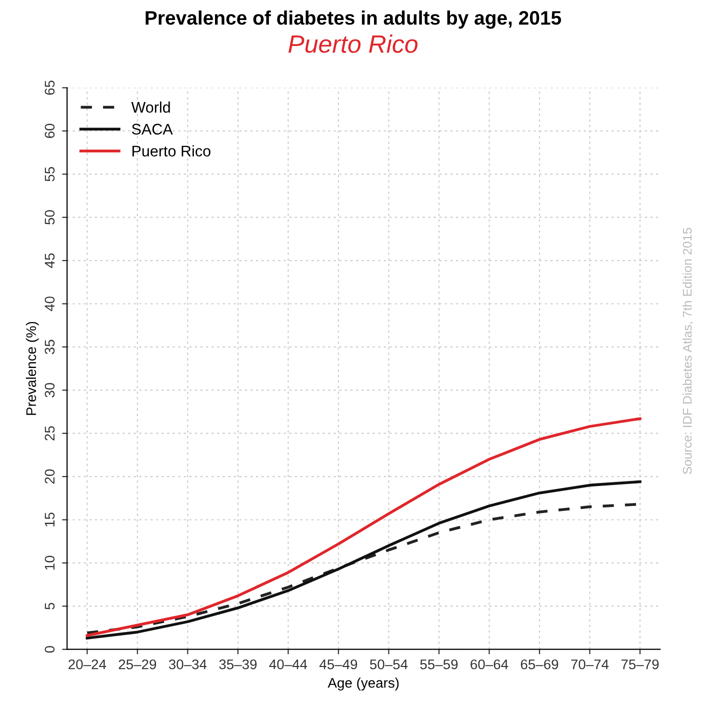 This screenshot has width=706, height=702. Describe the element at coordinates (49, 304) in the screenshot. I see `y-tick-label: 40` at that location.